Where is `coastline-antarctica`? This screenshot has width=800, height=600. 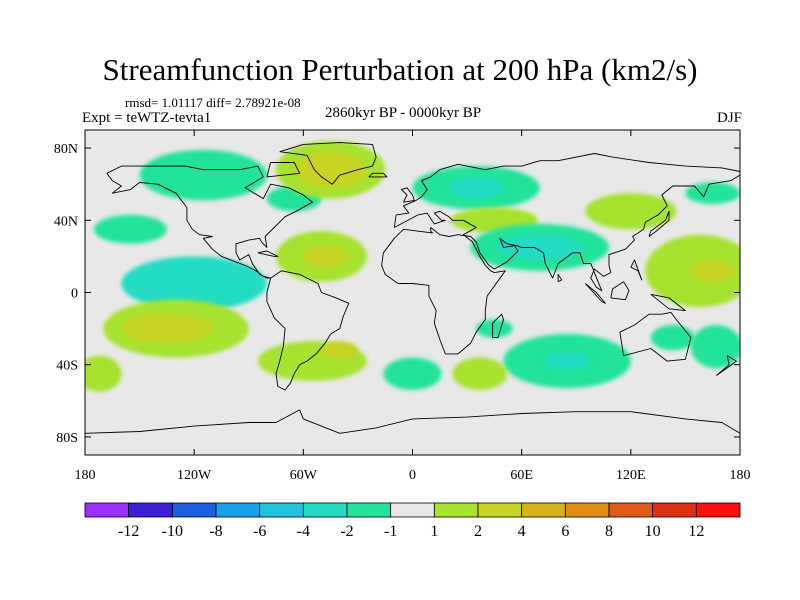 coastline-antarctica is located at coordinates (412, 421).